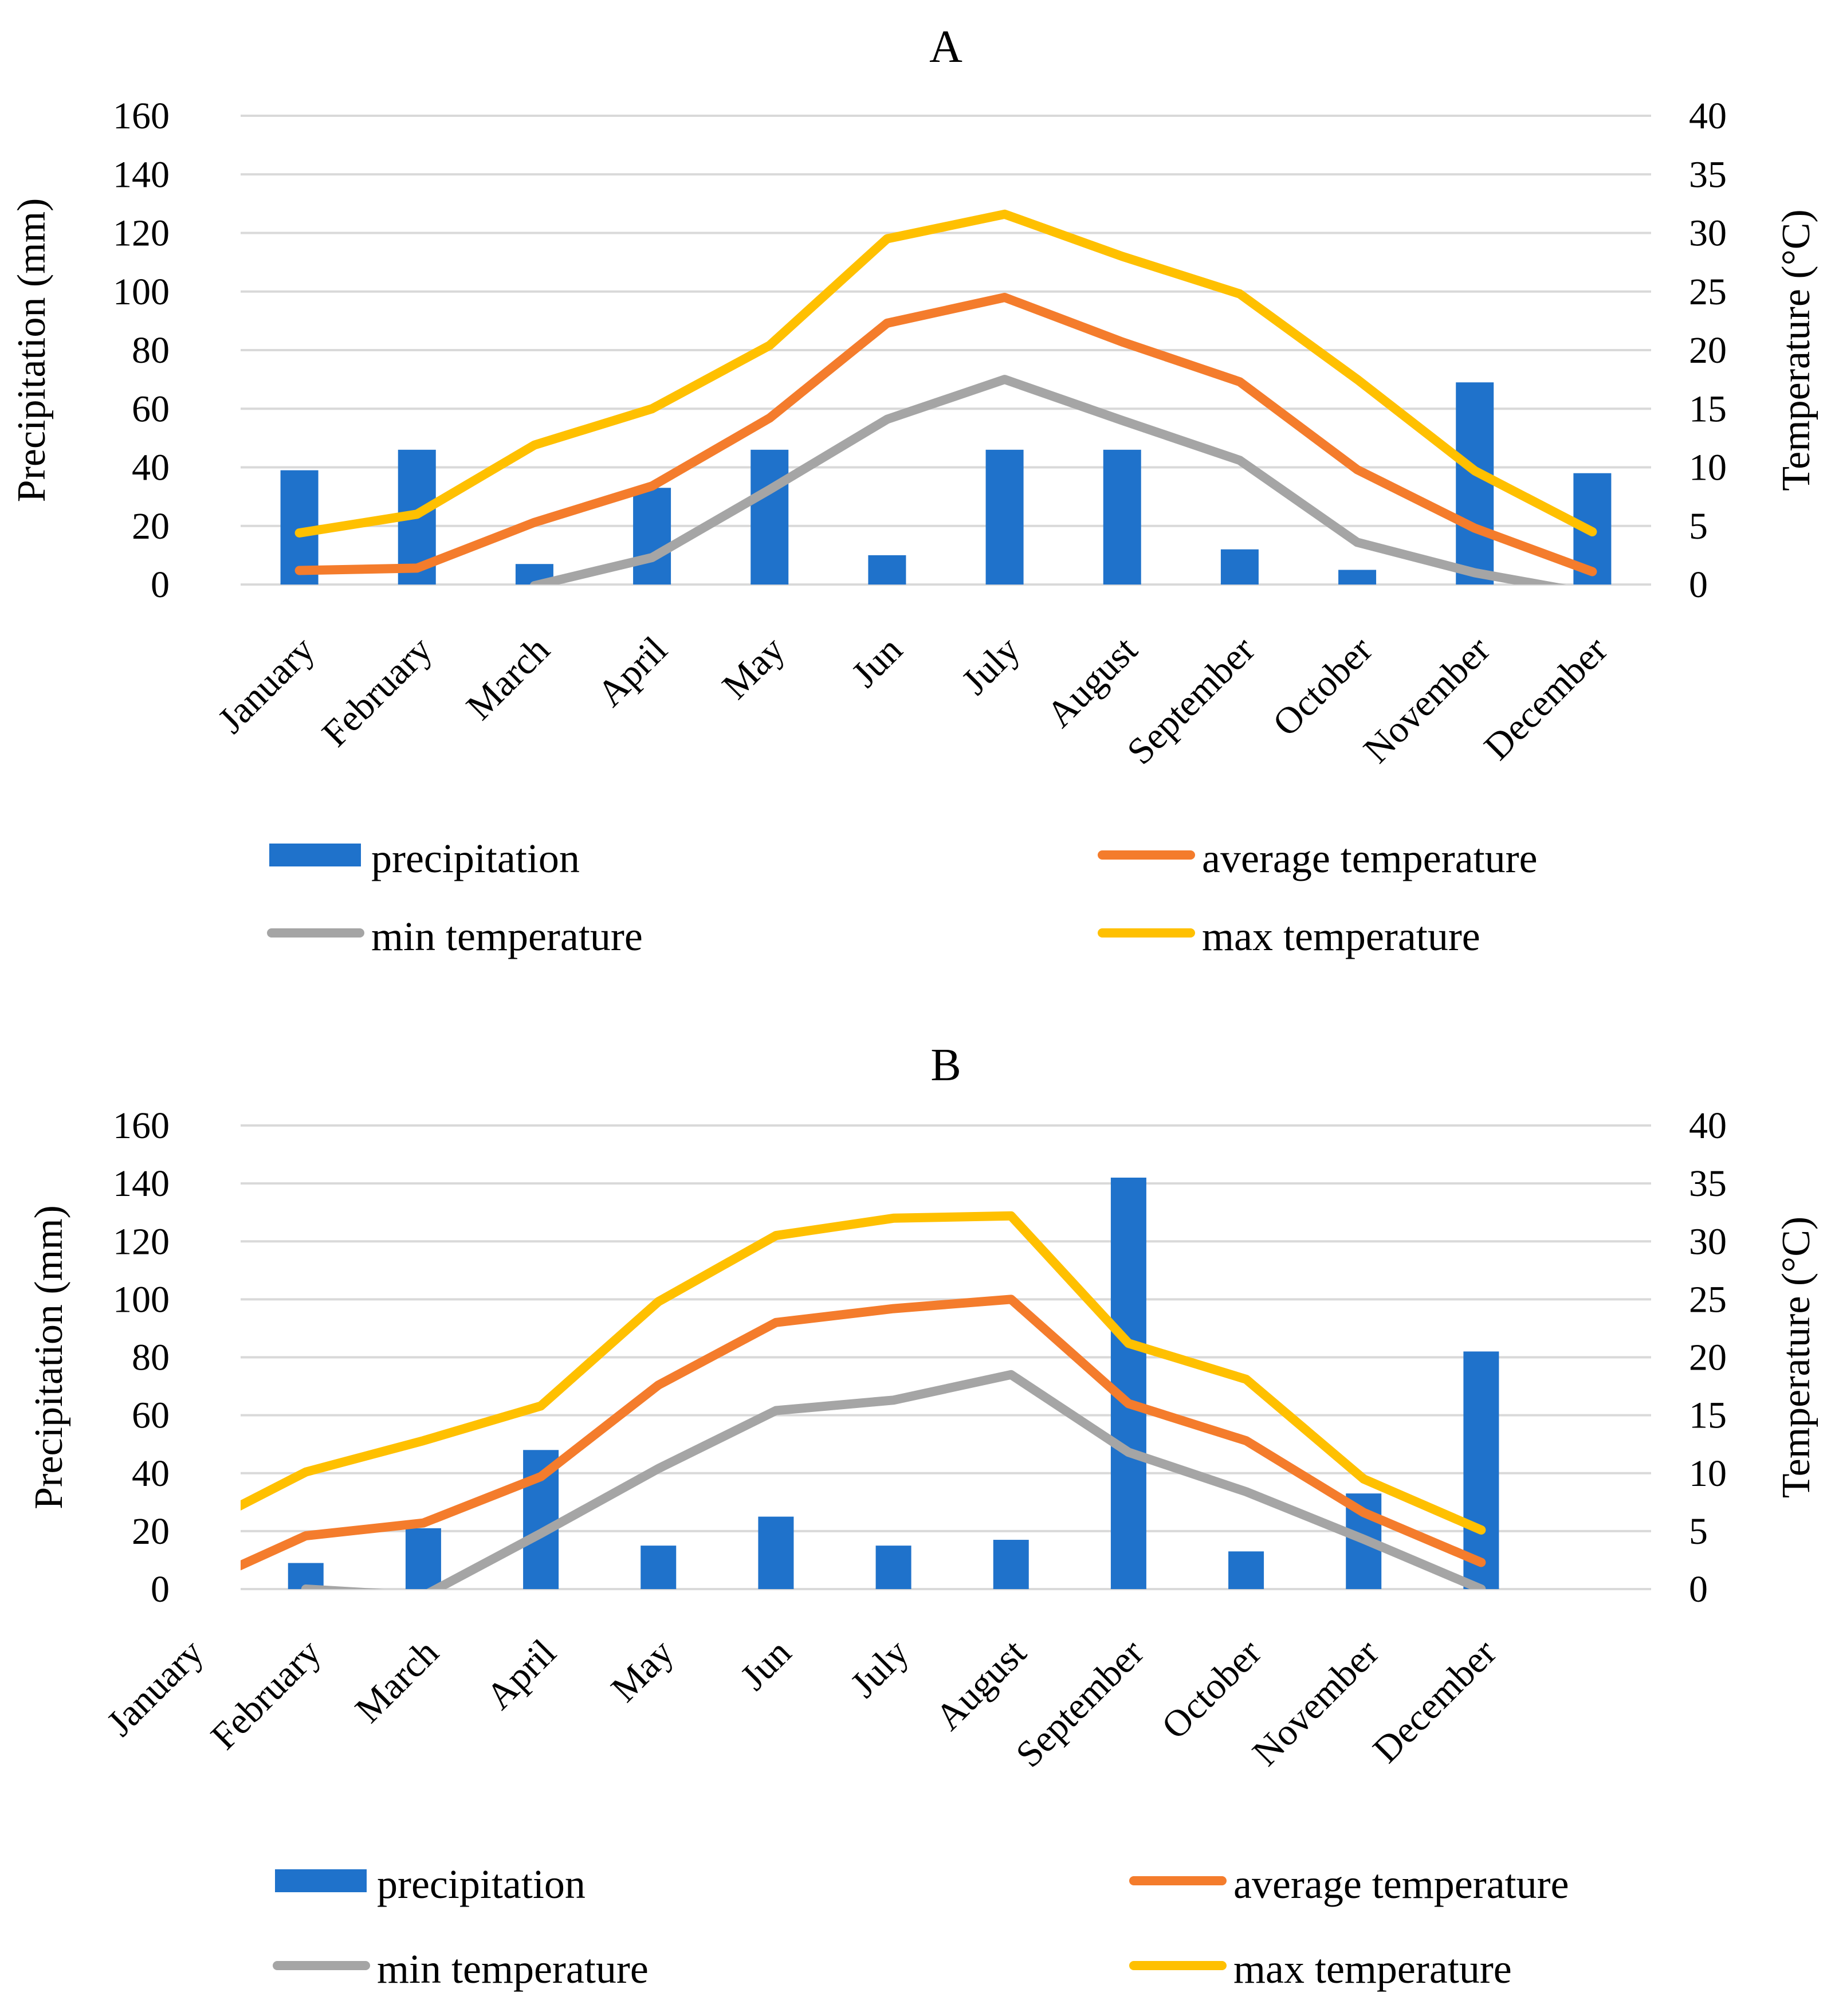 The height and width of the screenshot is (2016, 1835). What do you see at coordinates (1708, 116) in the screenshot?
I see `y2-tick-label: 40` at bounding box center [1708, 116].